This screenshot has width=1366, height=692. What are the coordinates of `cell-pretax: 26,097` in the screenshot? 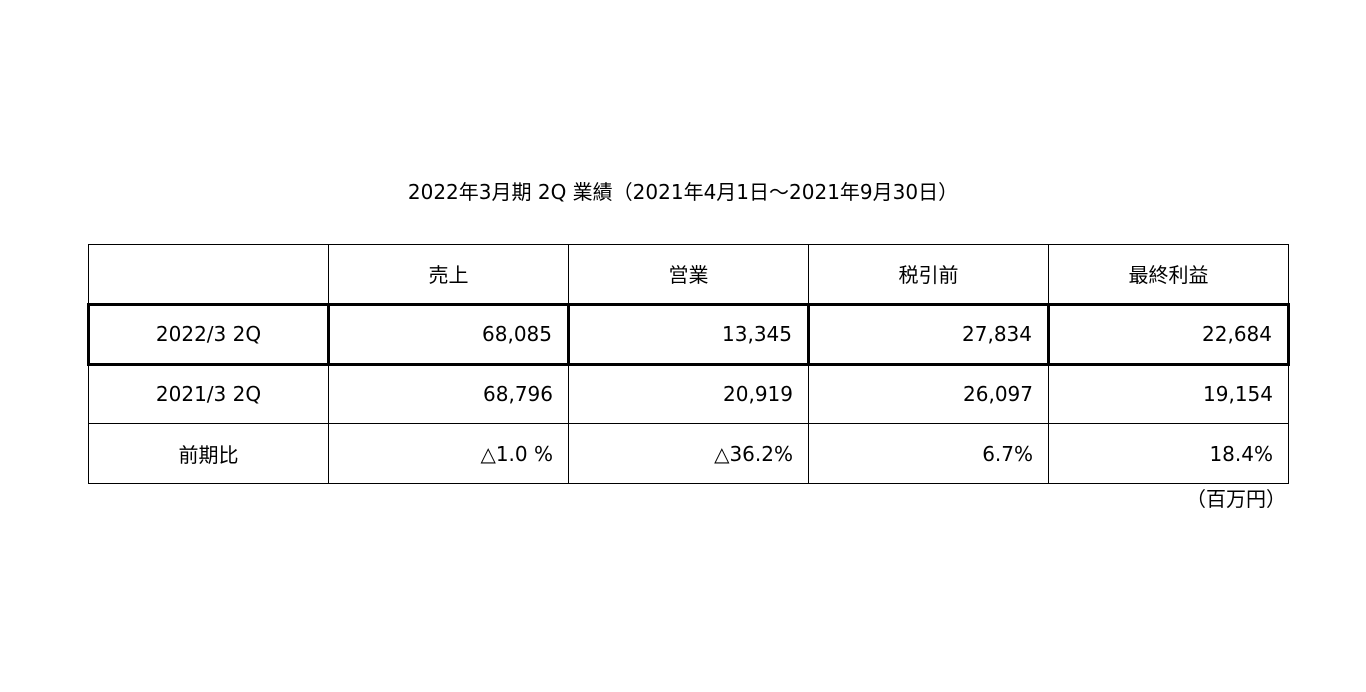 It's located at (928, 394).